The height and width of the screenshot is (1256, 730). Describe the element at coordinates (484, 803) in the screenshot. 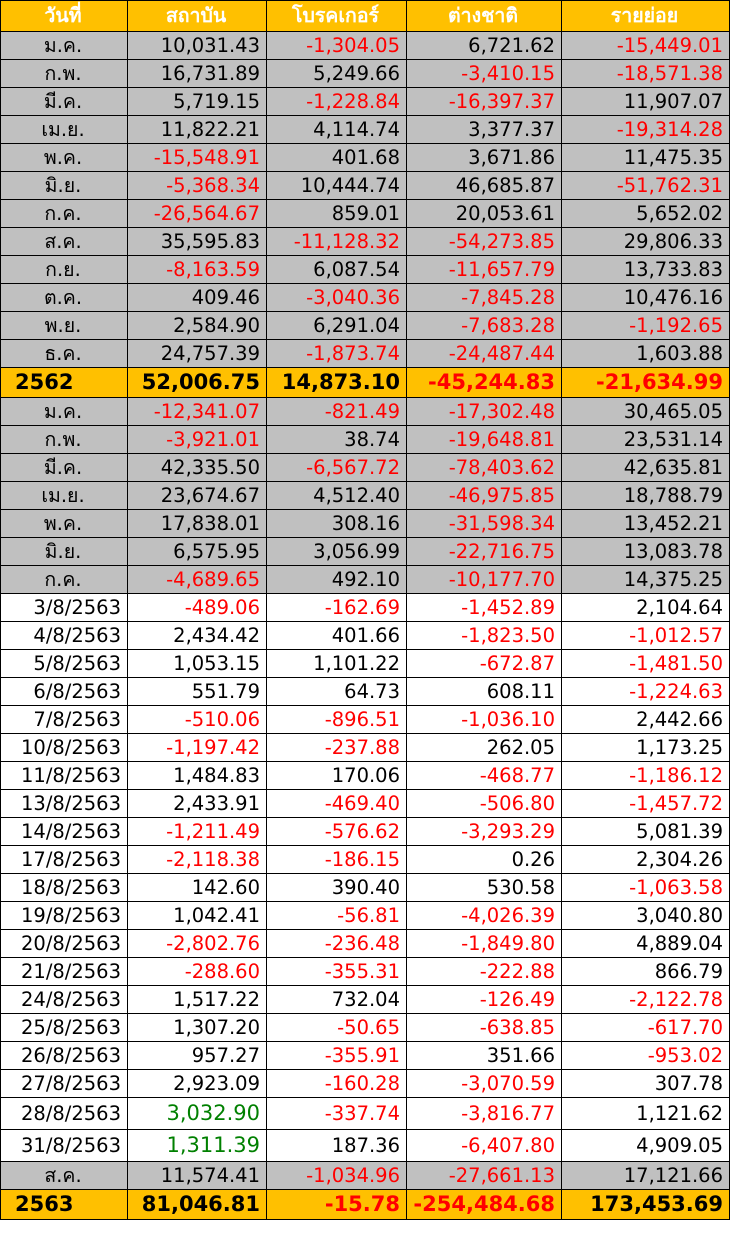

I see `foreign-value: -506.80` at that location.